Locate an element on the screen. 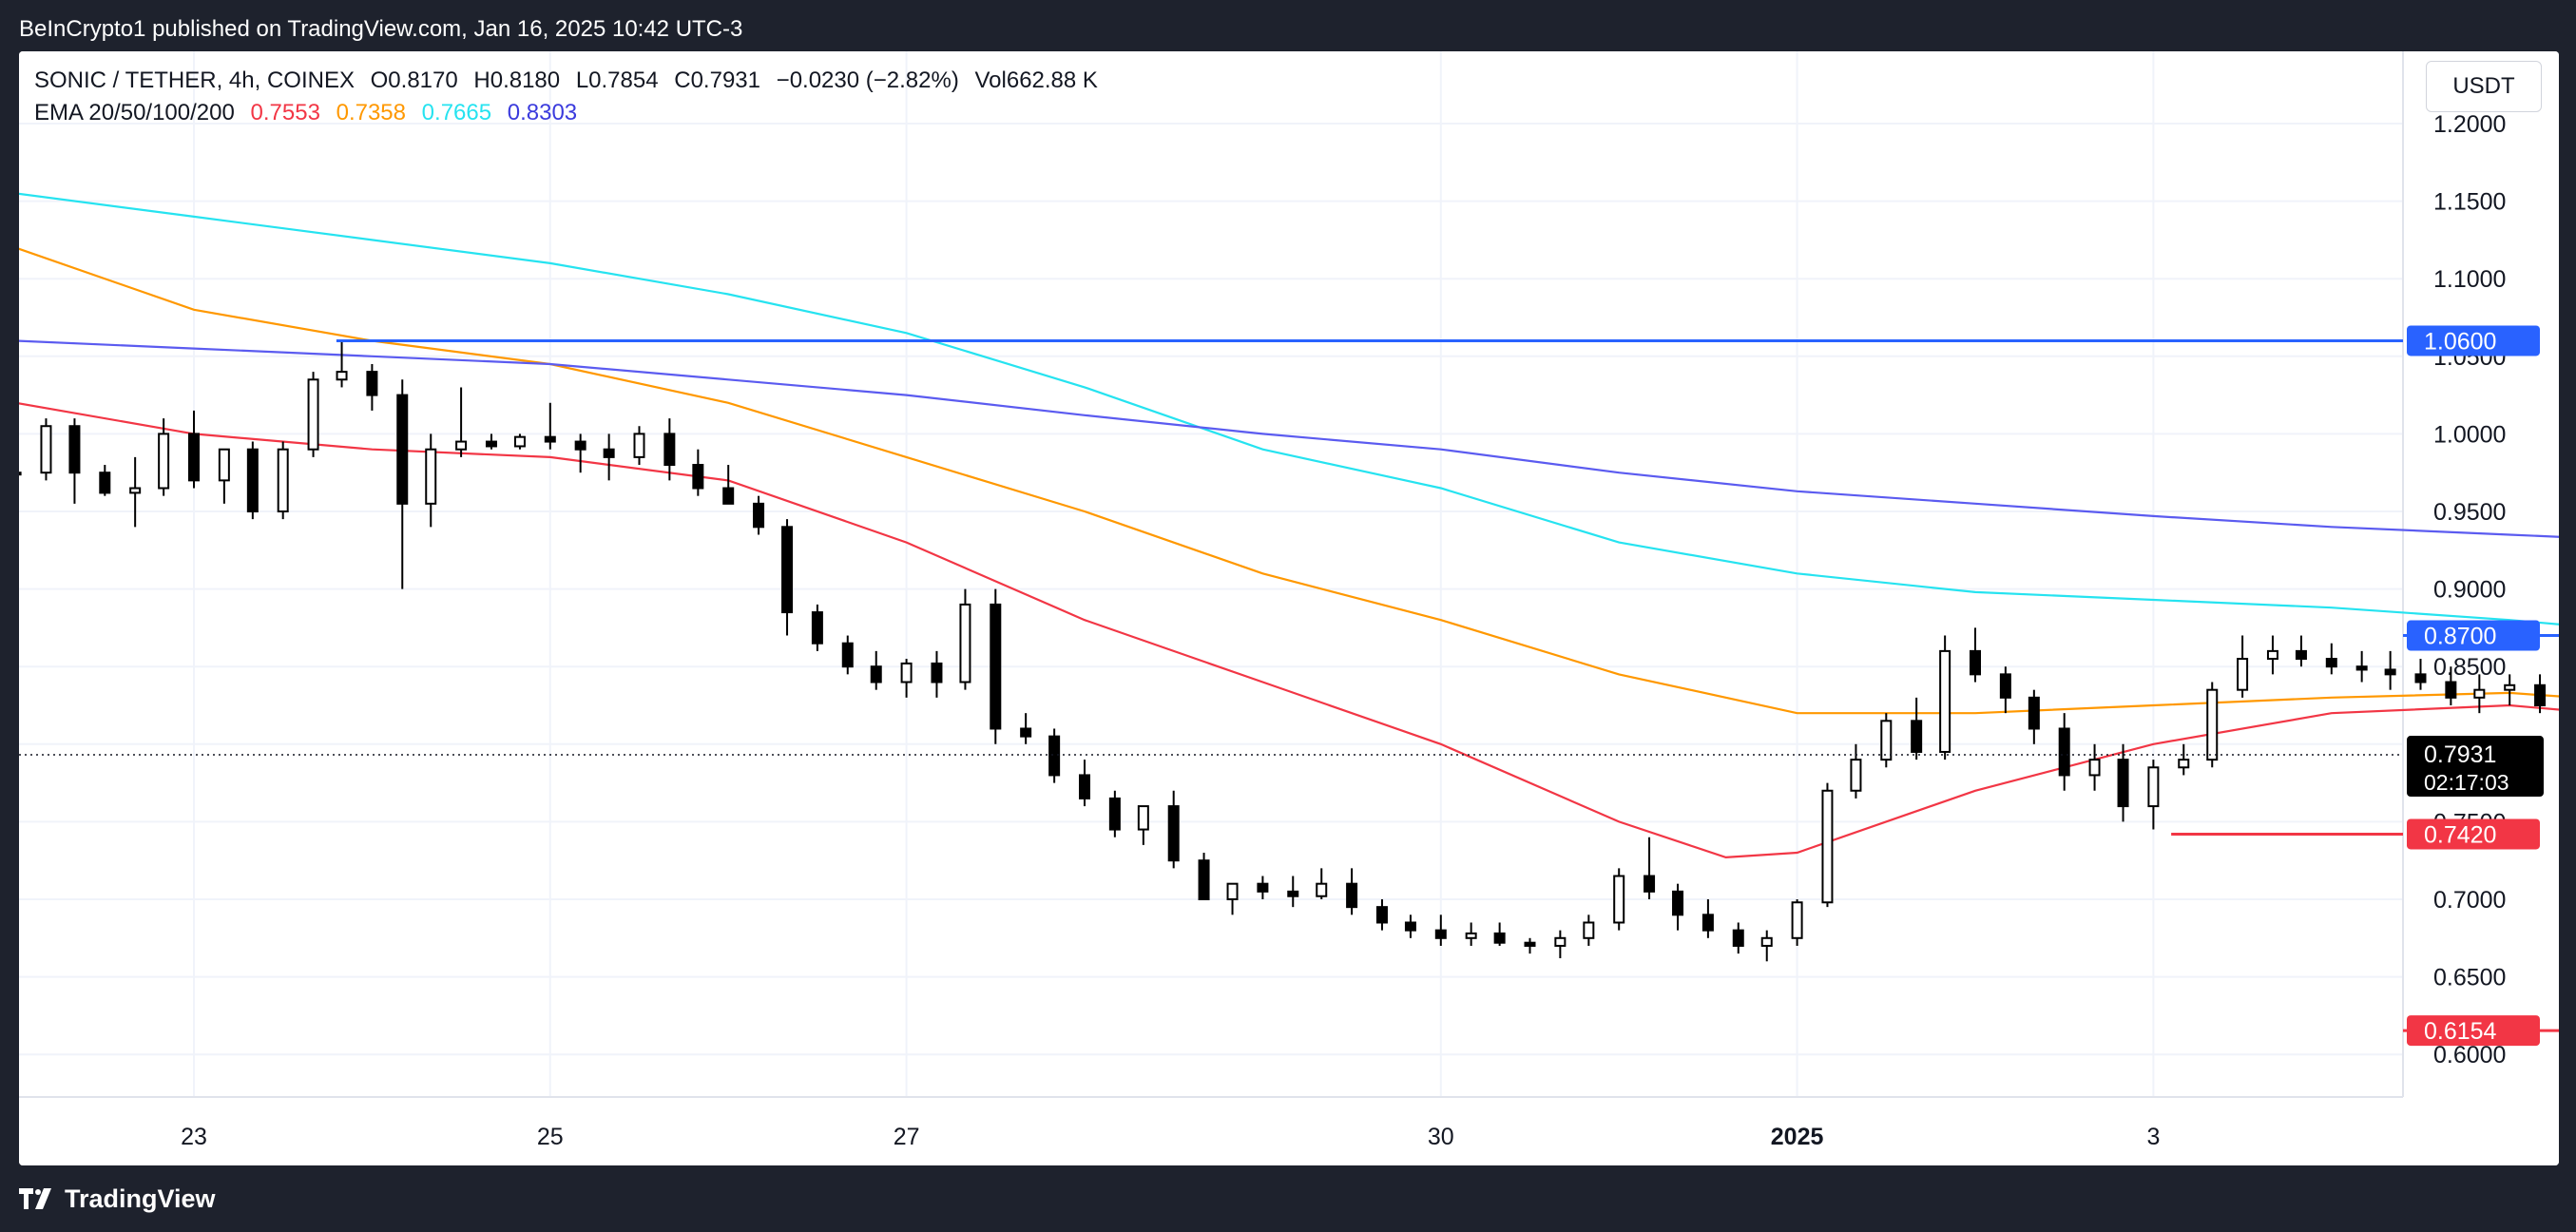 The image size is (2576, 1232). x-tick-label: 3 is located at coordinates (2153, 1137).